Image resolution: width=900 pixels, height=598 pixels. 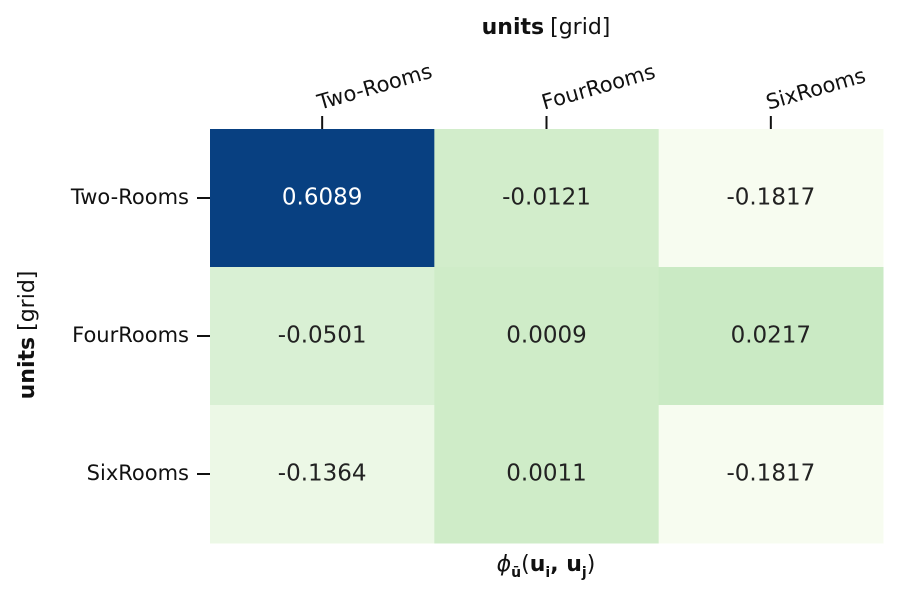 I want to click on x-tick-label: SixRooms, so click(x=815, y=88).